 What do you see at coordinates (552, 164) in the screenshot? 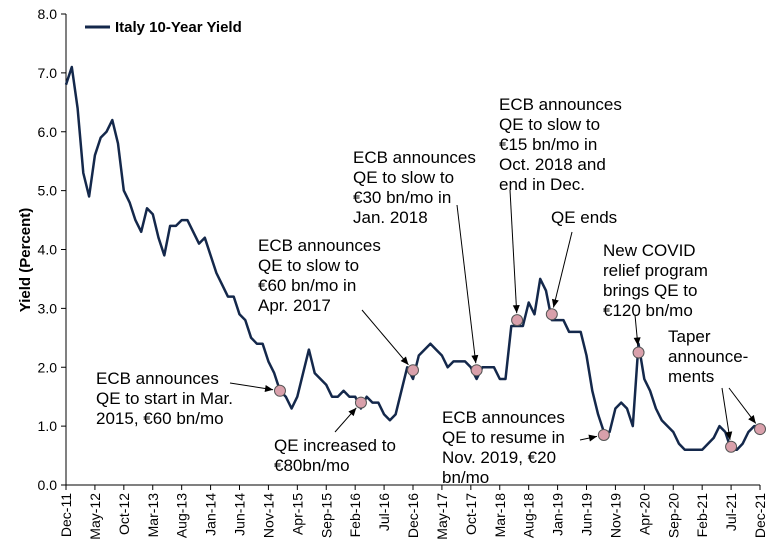
I see `annotation-line: Oct. 2018 and` at bounding box center [552, 164].